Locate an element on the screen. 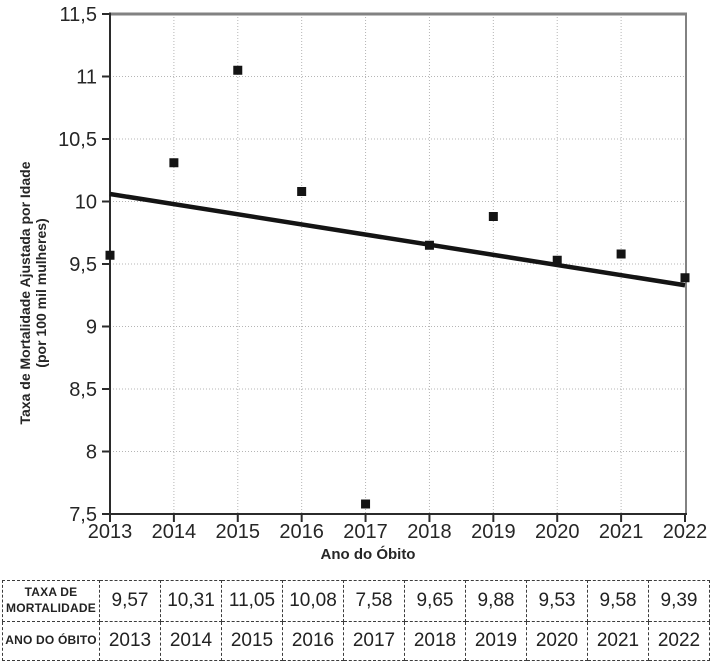  rate-cell: 10,31 is located at coordinates (191, 601).